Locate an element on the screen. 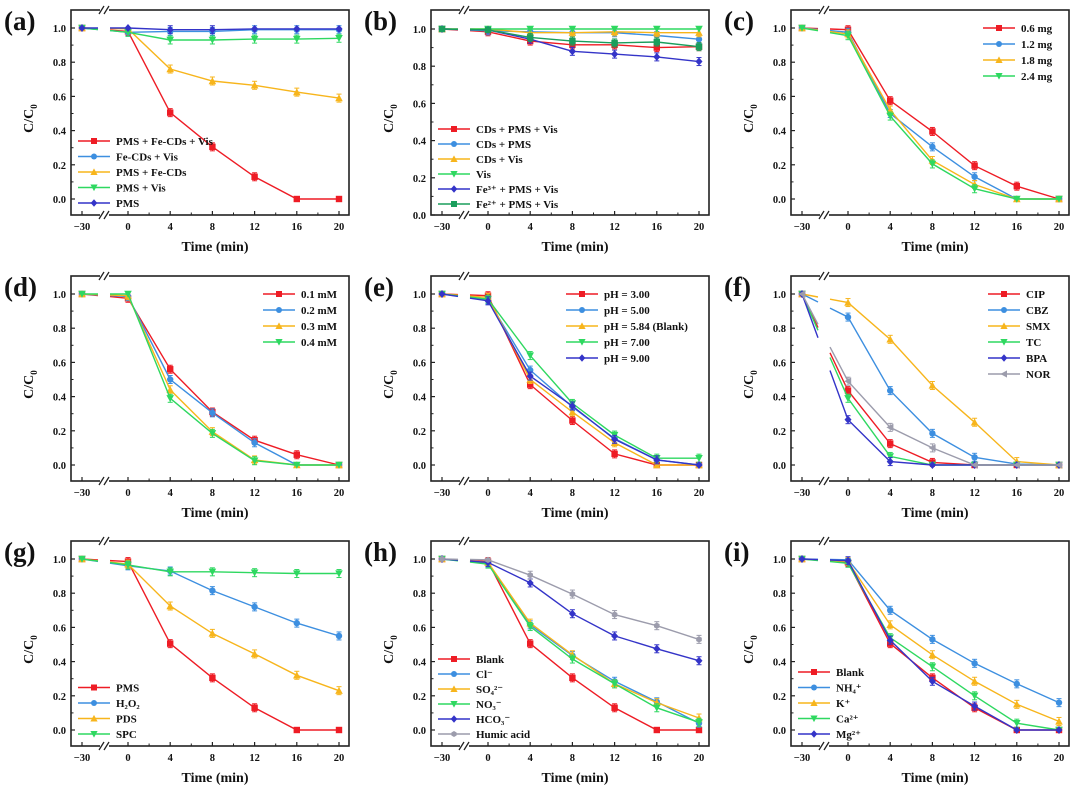  x-tick-label: 4 is located at coordinates (891, 758).